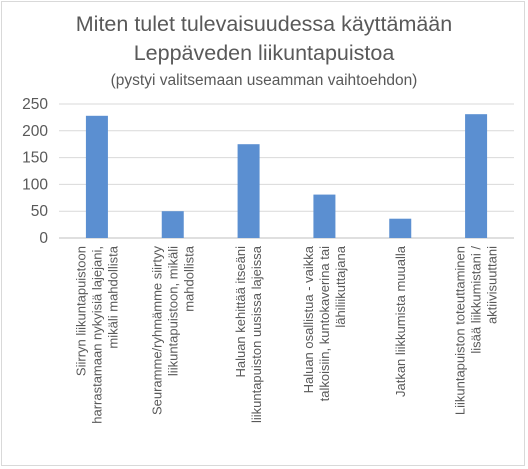 The width and height of the screenshot is (528, 469). I want to click on x-category-label-line: talkoisiin, kuntokaverina tai, so click(324, 323).